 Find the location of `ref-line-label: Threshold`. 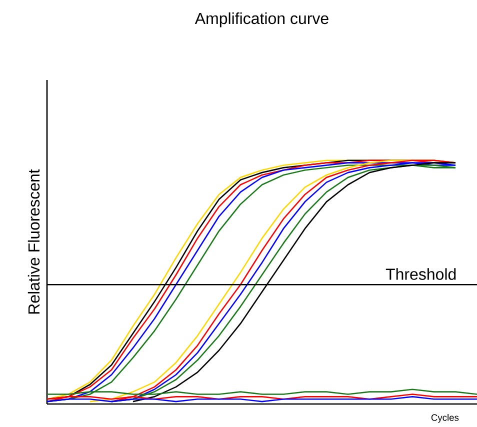

ref-line-label: Threshold is located at coordinates (421, 274).